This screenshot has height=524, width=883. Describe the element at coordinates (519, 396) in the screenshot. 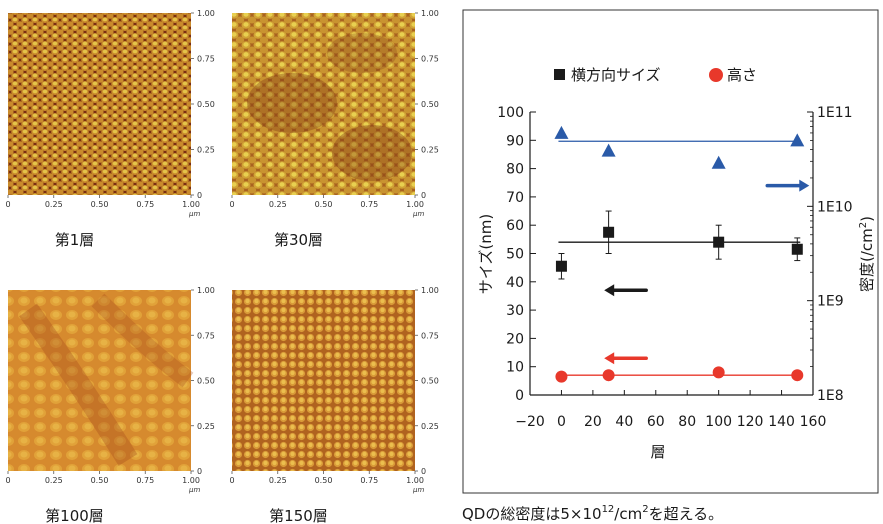

I see `y-tick-label: 0` at that location.